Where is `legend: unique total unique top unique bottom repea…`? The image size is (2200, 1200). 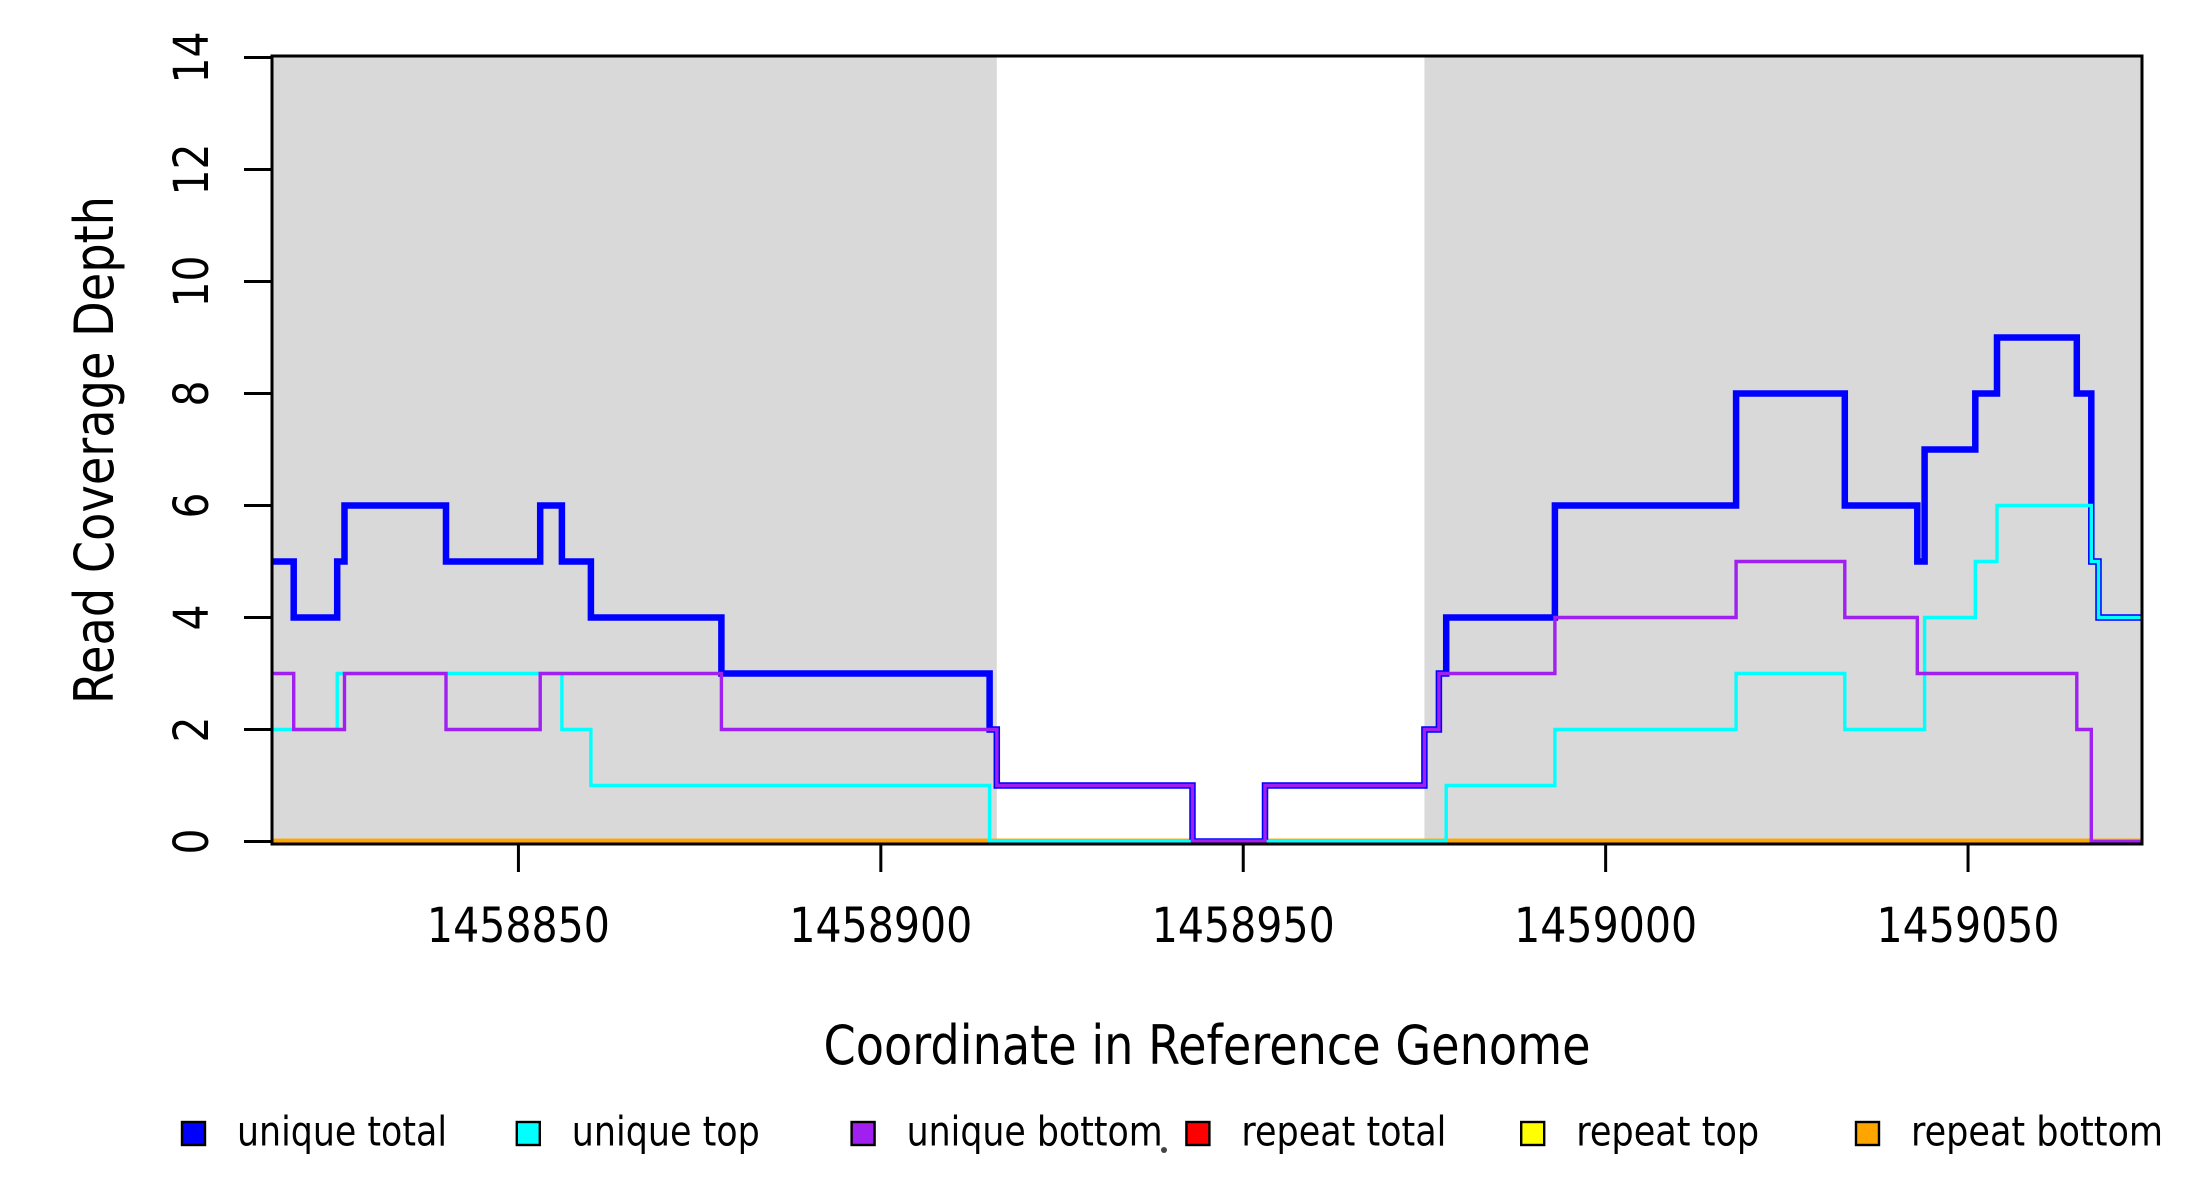 legend: unique total unique top unique bottom repea… is located at coordinates (1171, 1132).